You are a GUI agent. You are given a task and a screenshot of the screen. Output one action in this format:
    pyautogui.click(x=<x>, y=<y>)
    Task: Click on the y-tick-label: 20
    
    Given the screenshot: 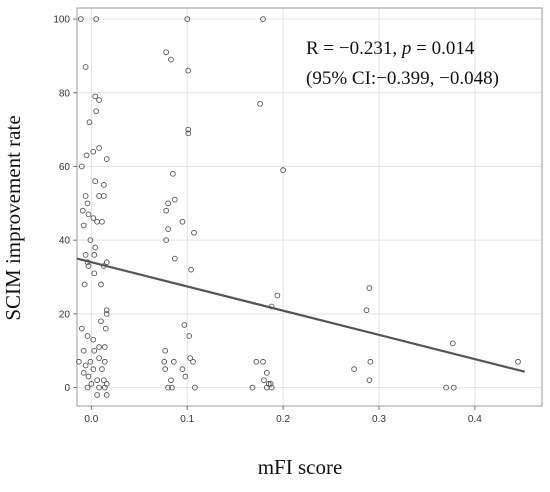 What is the action you would take?
    pyautogui.click(x=65, y=314)
    